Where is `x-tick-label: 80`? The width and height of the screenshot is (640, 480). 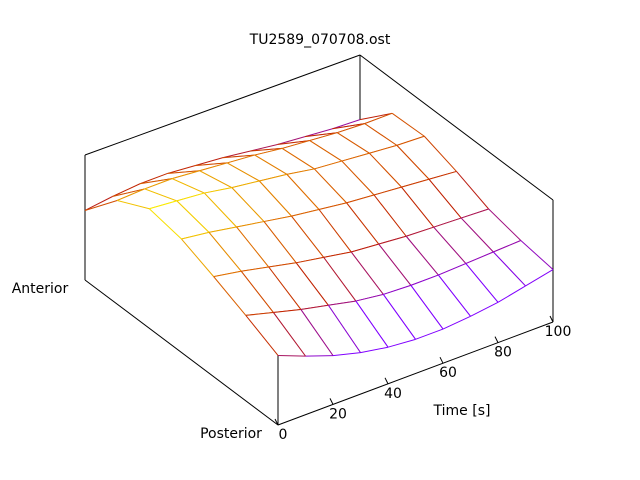
x-tick-label: 80 is located at coordinates (503, 353).